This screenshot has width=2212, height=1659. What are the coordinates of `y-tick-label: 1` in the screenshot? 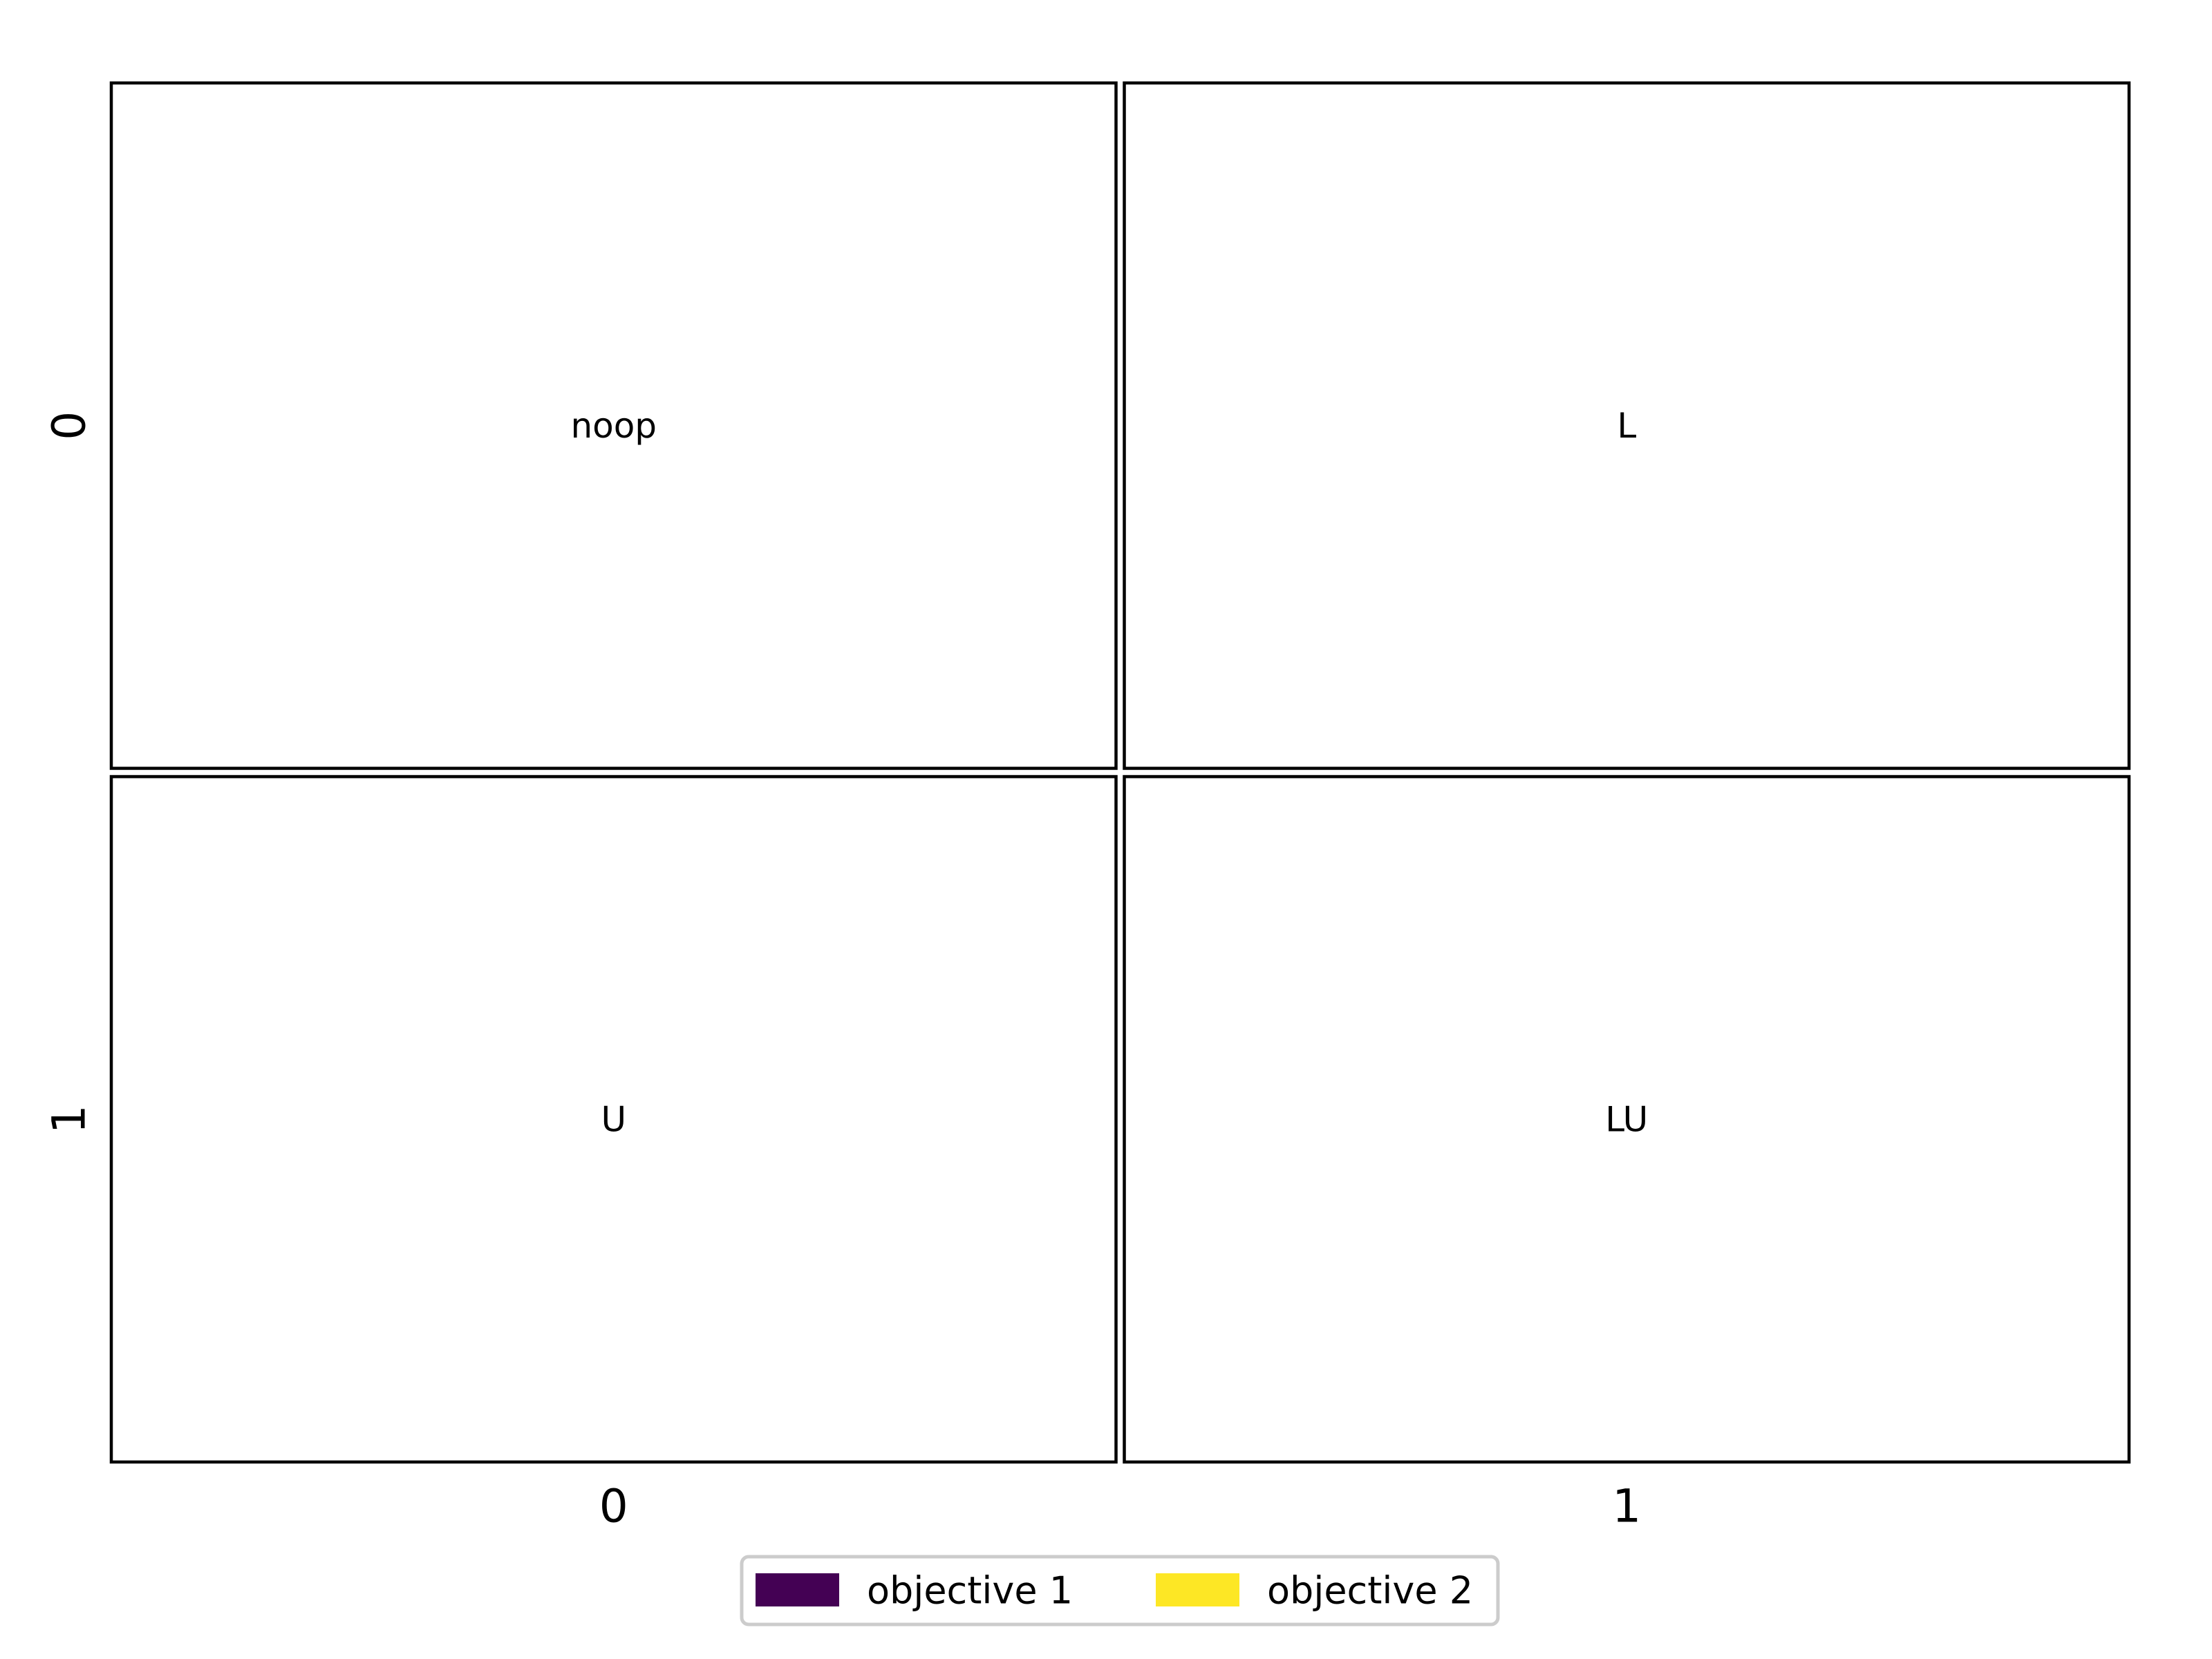 It's located at (69, 1119).